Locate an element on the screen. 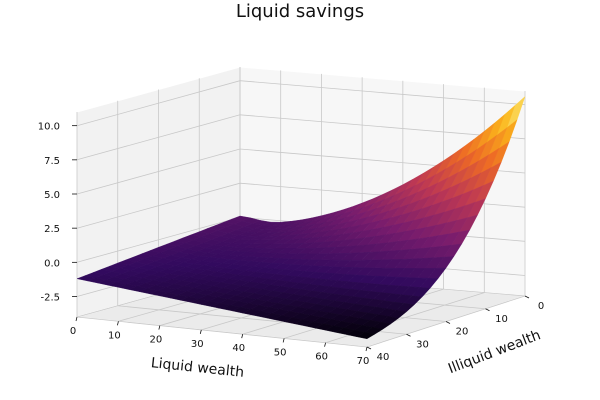 The height and width of the screenshot is (400, 600). x-axis-label: Liquid wealth is located at coordinates (197, 368).